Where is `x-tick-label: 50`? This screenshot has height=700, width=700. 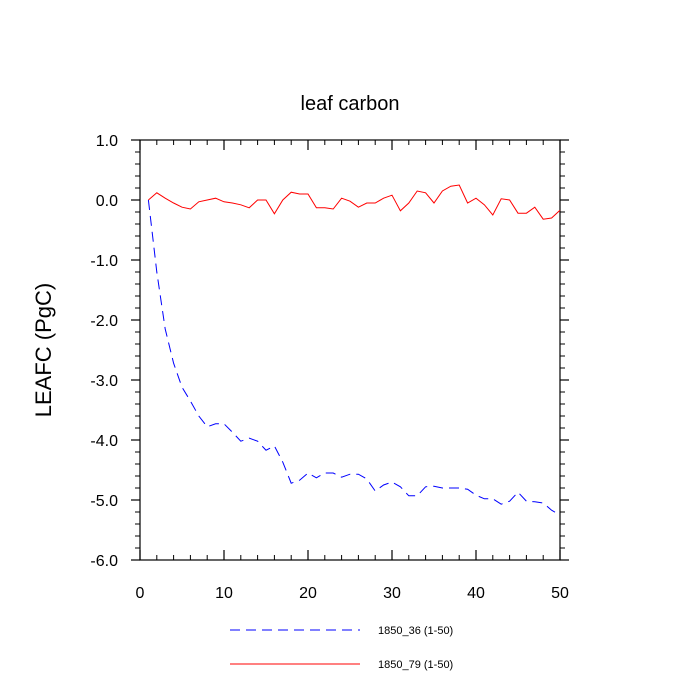 x-tick-label: 50 is located at coordinates (560, 593).